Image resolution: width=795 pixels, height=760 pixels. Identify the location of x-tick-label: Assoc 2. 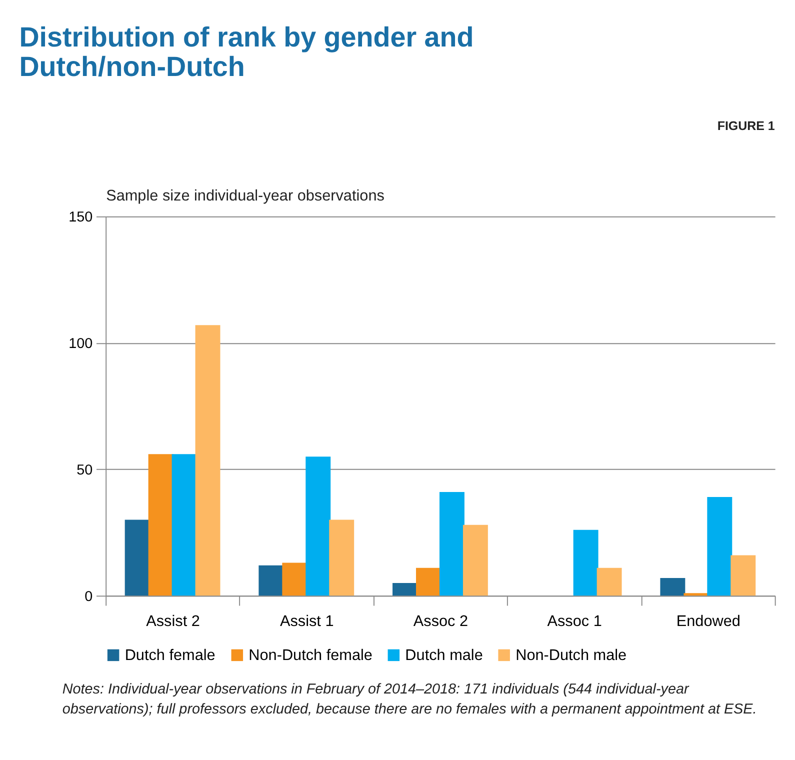
(440, 621).